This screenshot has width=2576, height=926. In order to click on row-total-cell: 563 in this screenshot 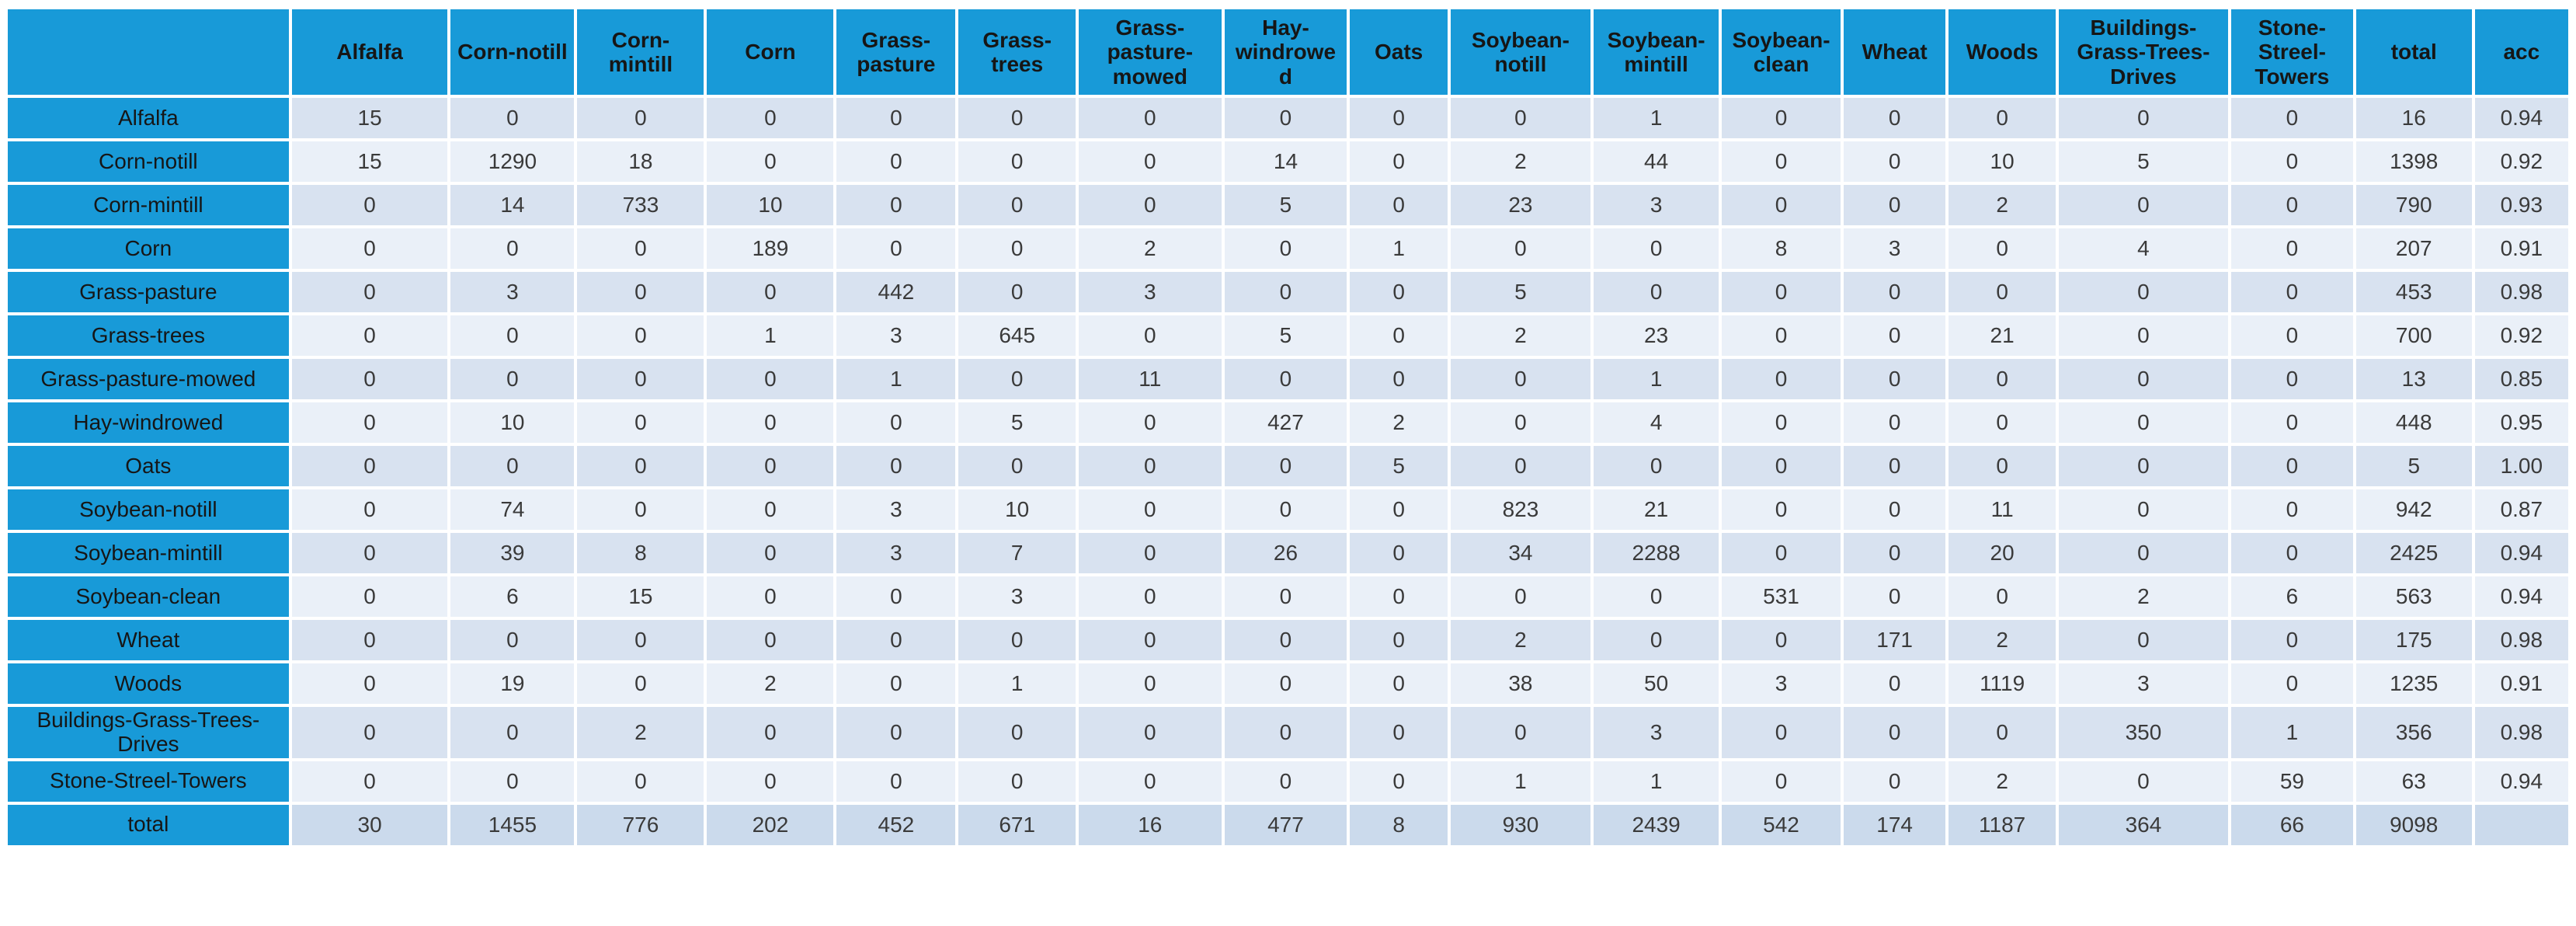, I will do `click(2413, 596)`.